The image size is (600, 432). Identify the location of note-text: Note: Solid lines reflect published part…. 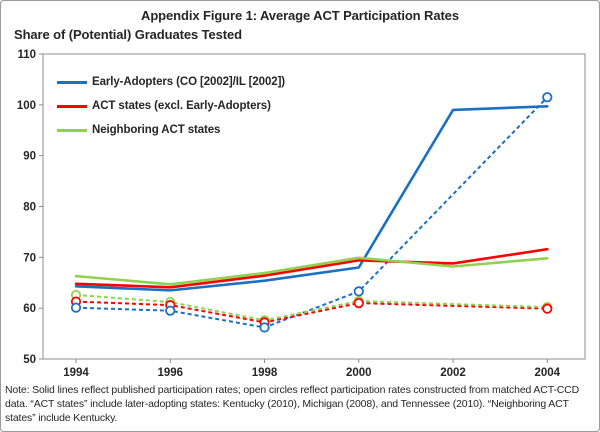
(292, 404).